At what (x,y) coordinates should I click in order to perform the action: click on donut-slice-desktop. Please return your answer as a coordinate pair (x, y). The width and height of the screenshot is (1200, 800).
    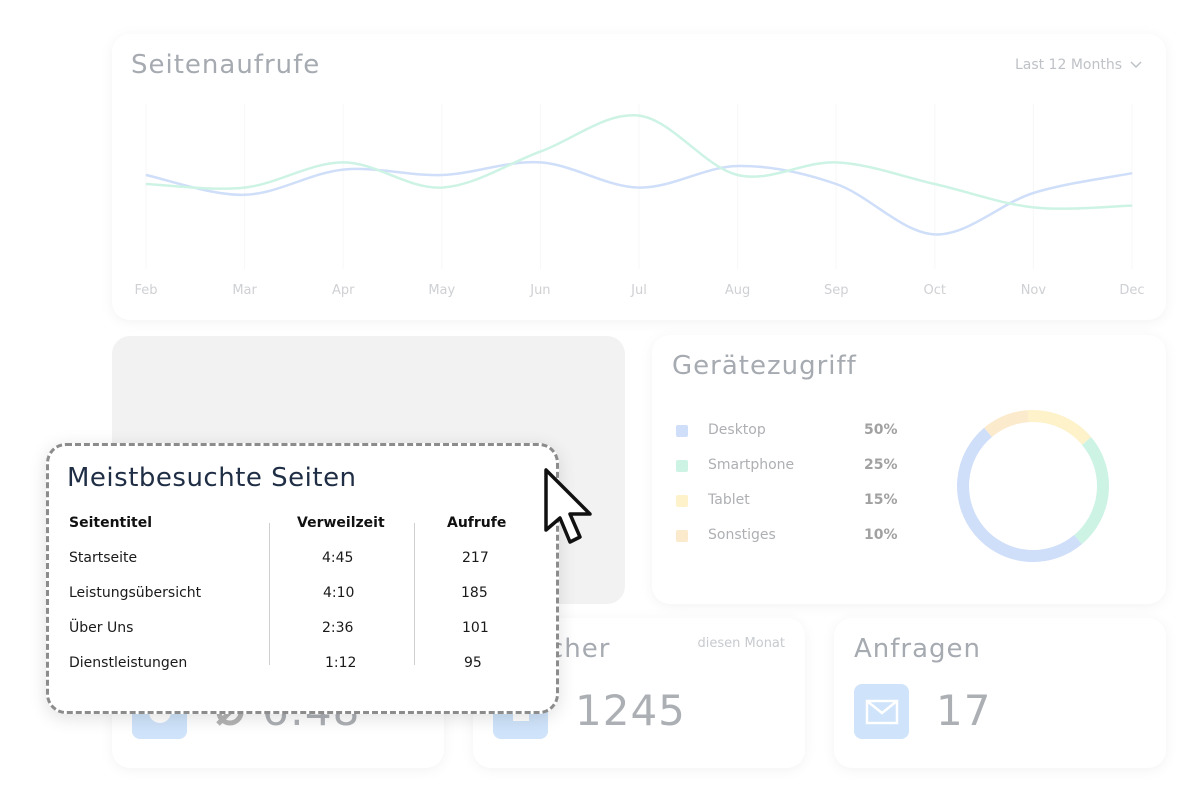
    Looking at the image, I should click on (1019, 494).